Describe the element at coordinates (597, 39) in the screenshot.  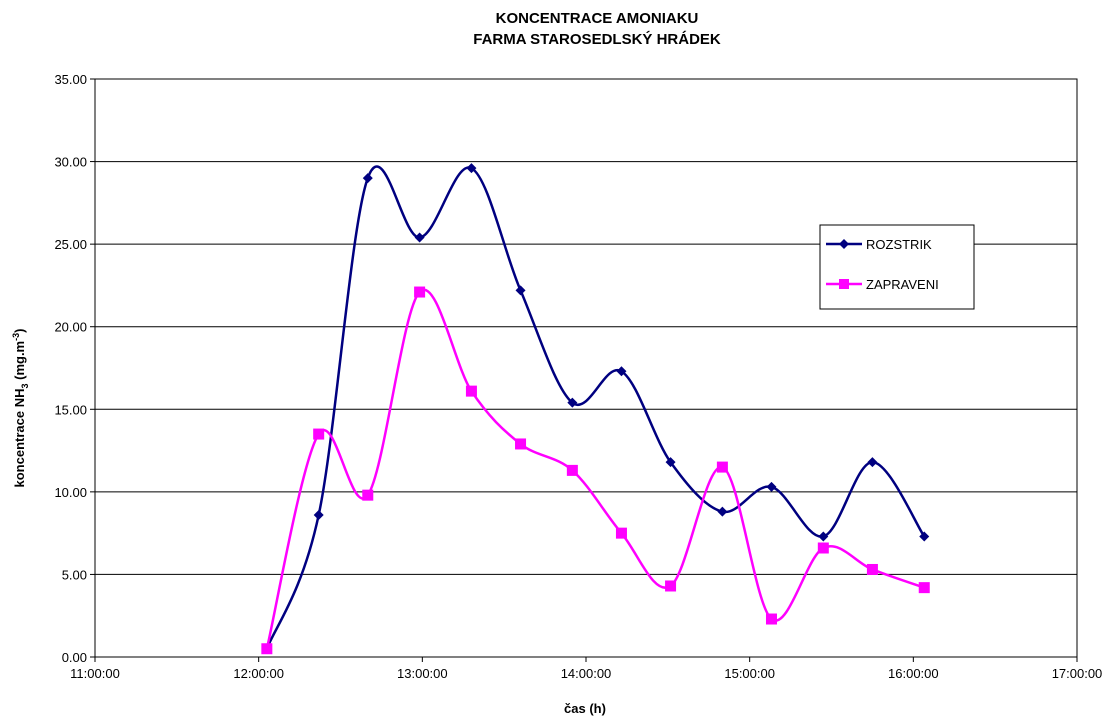
I see `chart-title-line-2: FARMA STAROSEDLSKÝ HRÁDEK` at that location.